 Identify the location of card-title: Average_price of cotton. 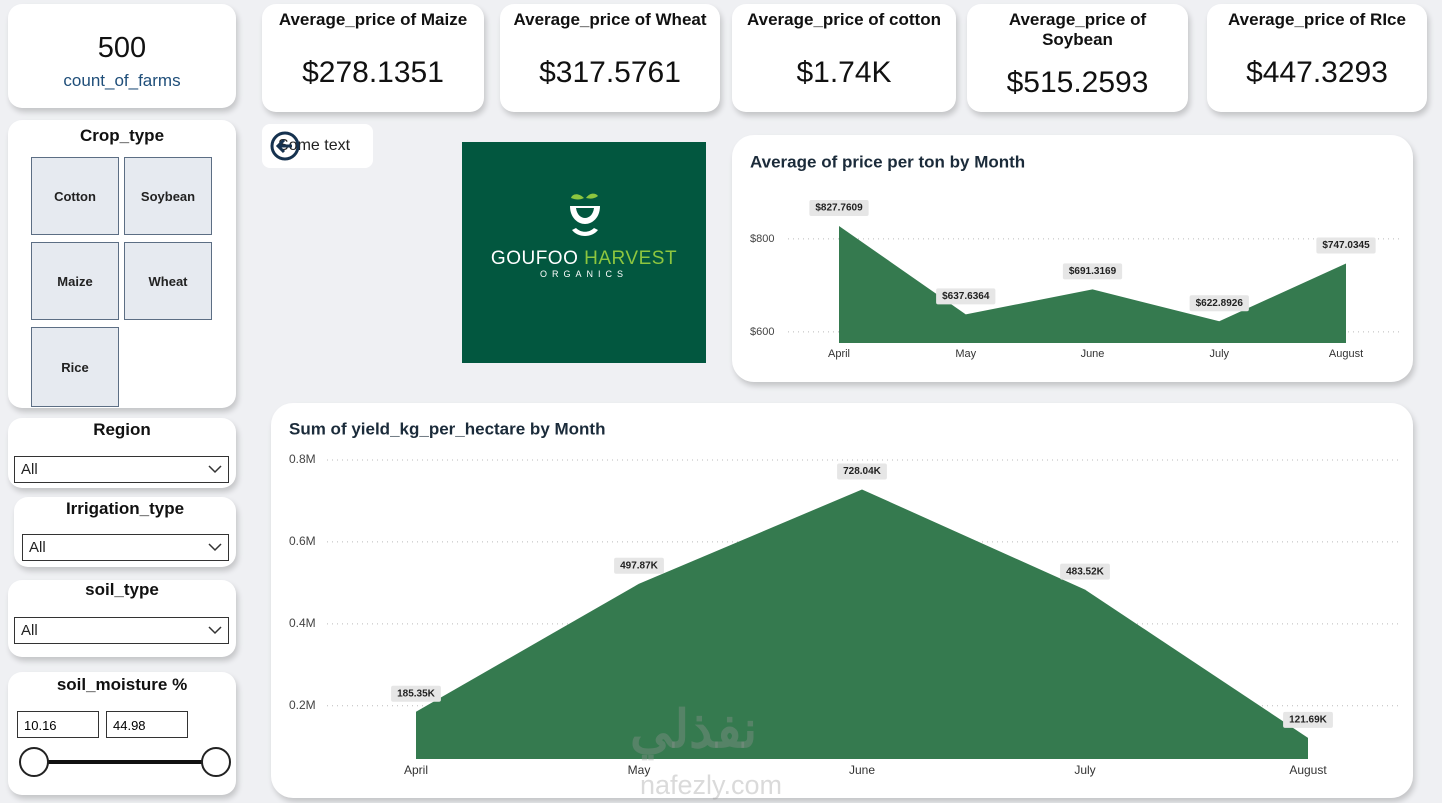
(844, 19).